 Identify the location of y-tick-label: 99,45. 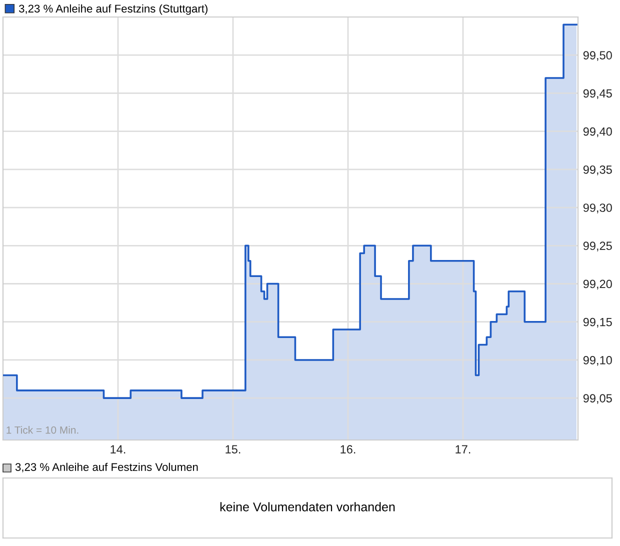
(597, 94).